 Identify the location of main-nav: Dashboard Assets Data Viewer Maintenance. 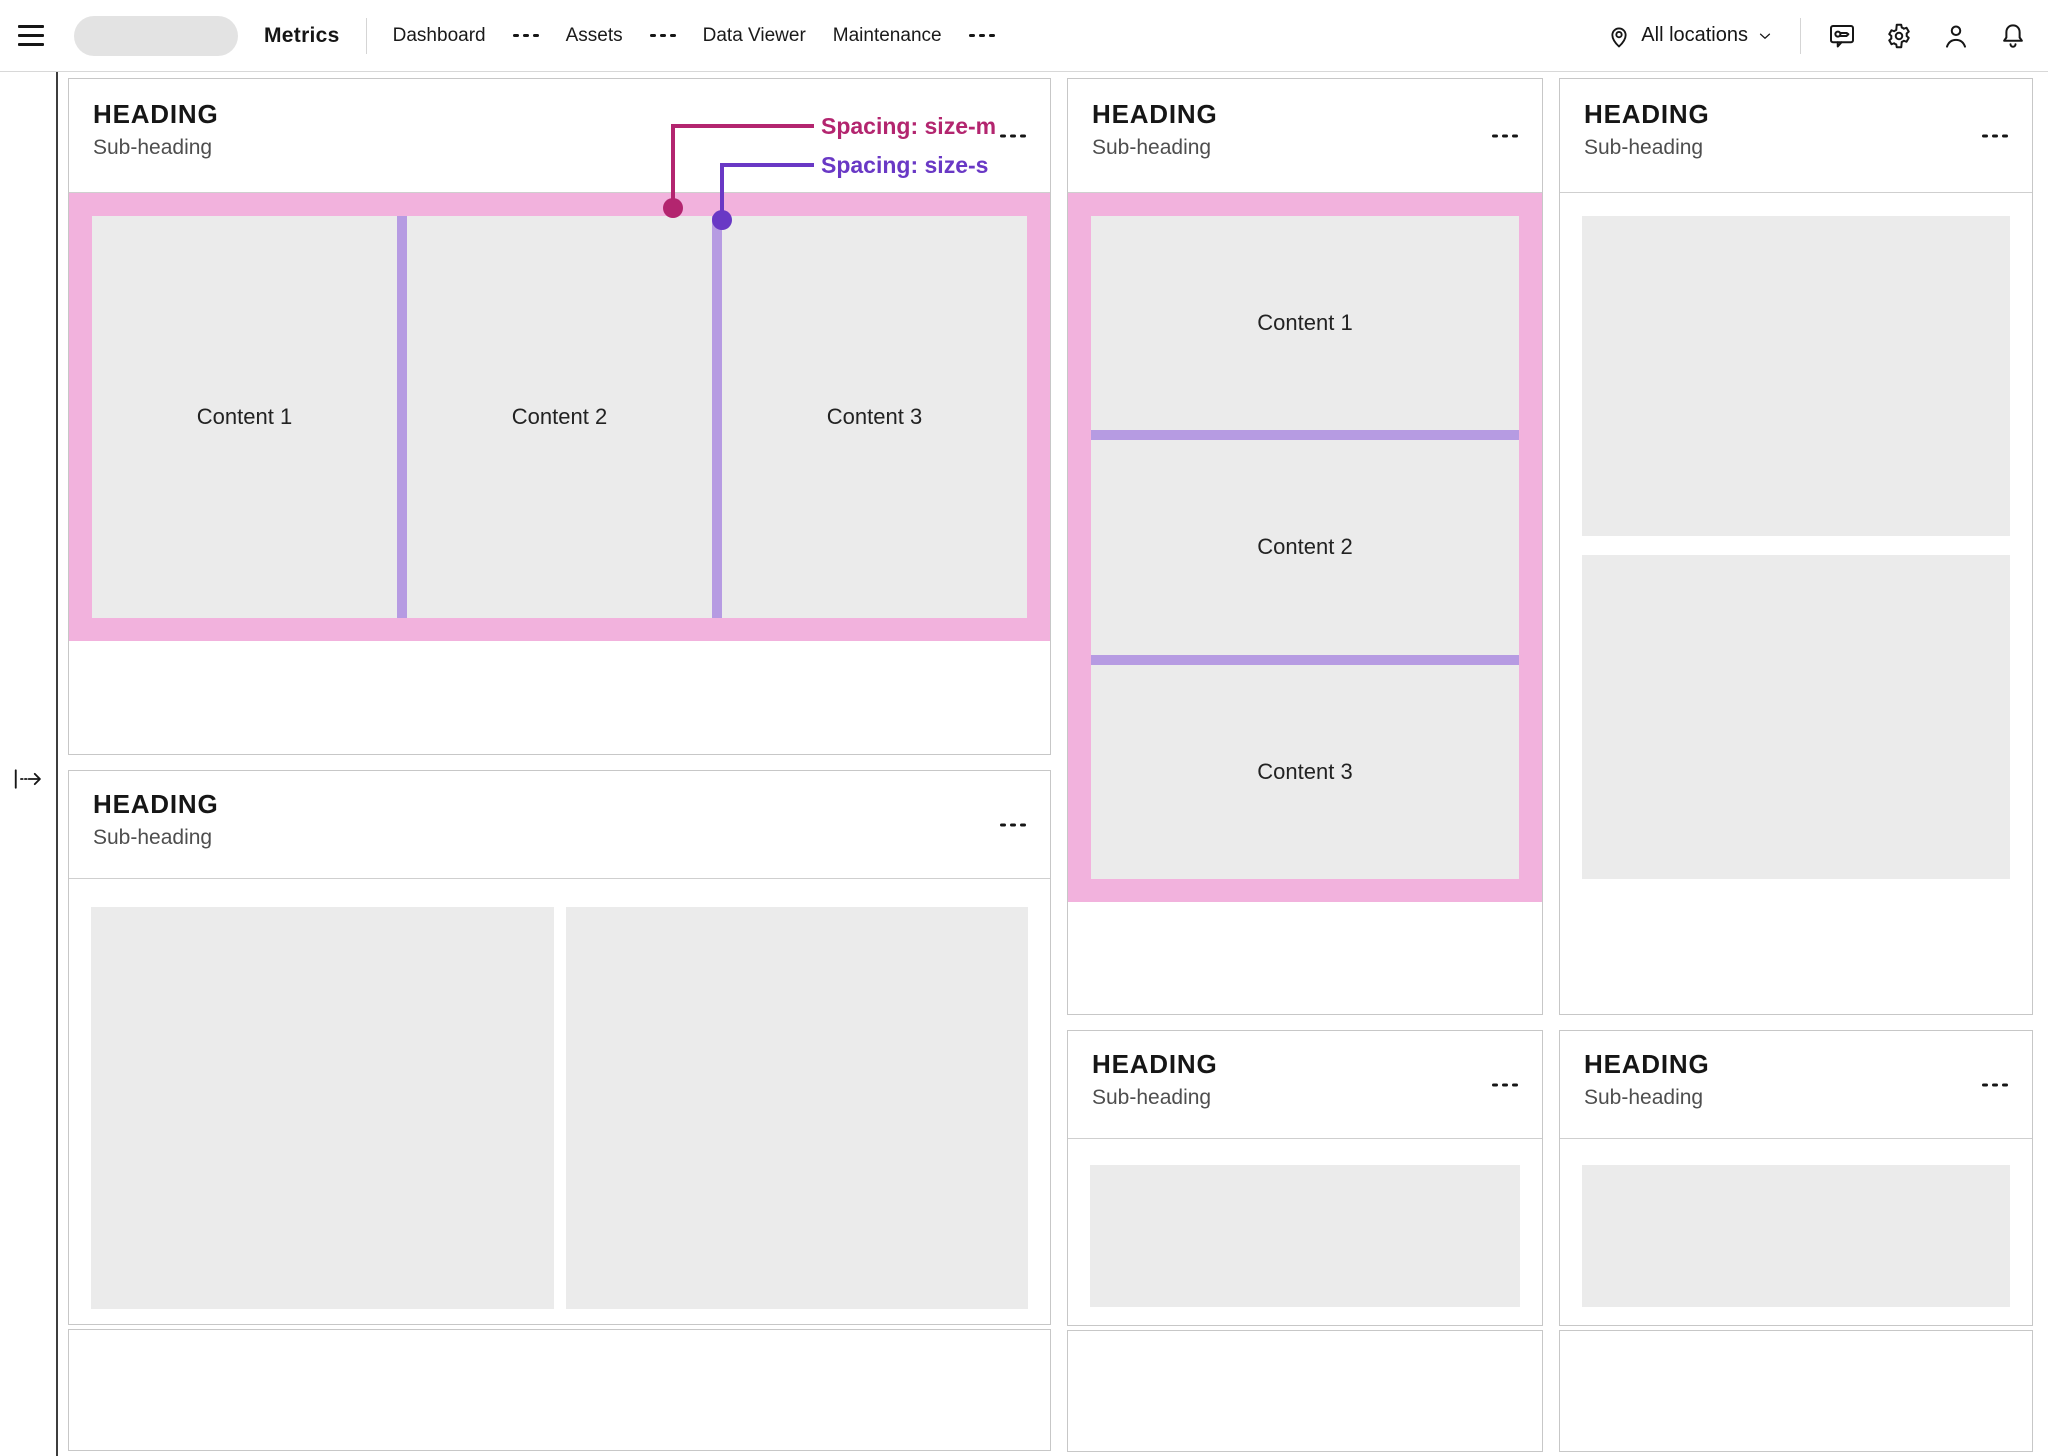
(694, 36).